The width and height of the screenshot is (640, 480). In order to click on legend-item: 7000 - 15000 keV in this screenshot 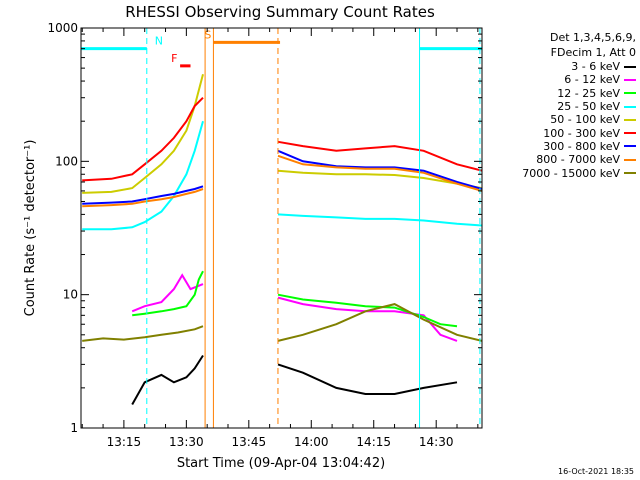, I will do `click(562, 173)`.